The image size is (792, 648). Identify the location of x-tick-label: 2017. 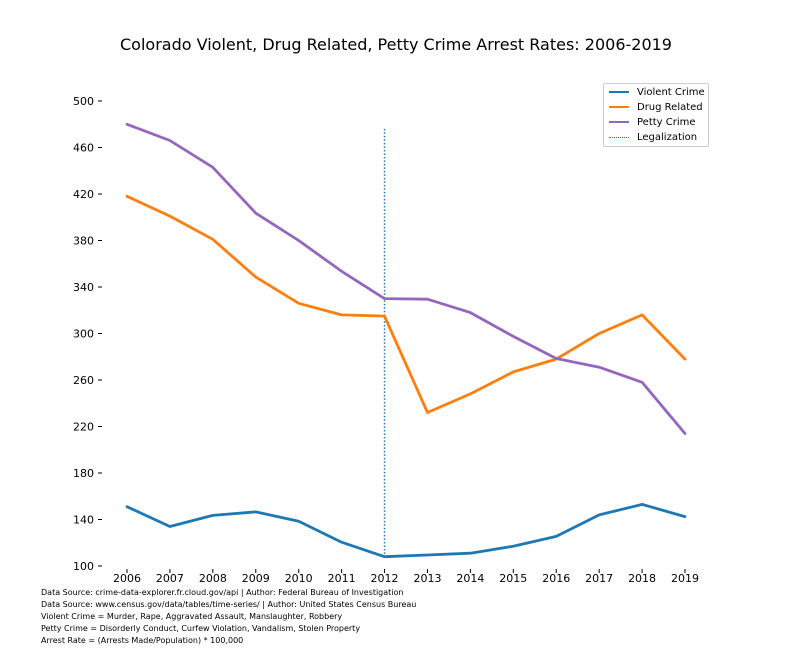
(599, 578).